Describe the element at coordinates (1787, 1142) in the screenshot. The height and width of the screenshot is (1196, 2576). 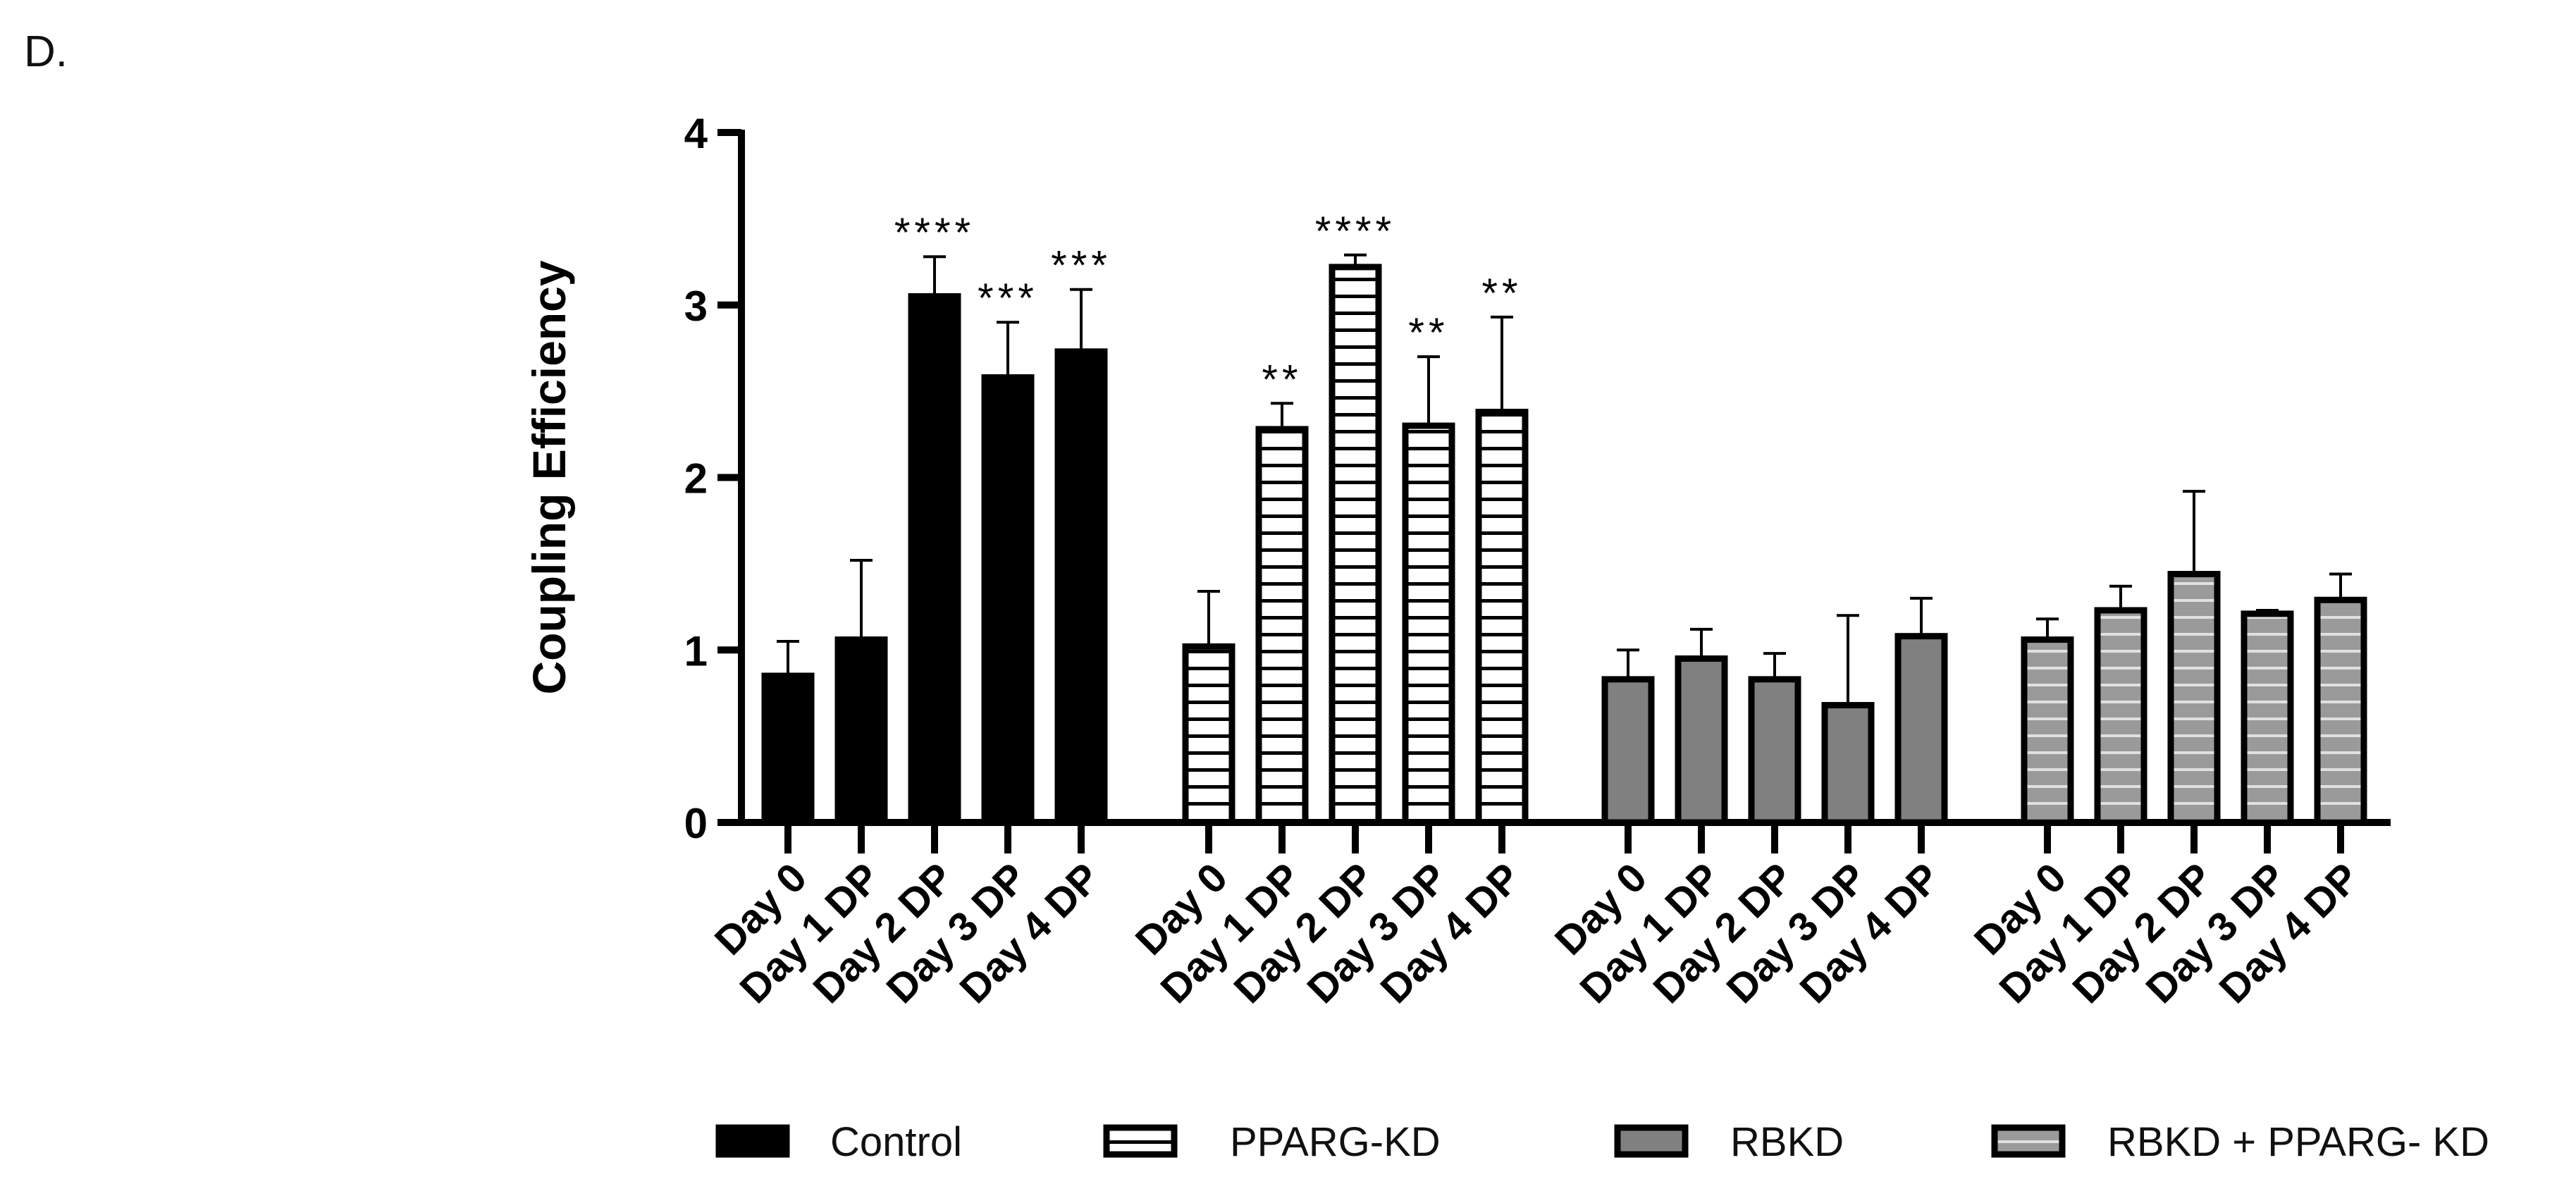
I see `legend-label: RBKD` at that location.